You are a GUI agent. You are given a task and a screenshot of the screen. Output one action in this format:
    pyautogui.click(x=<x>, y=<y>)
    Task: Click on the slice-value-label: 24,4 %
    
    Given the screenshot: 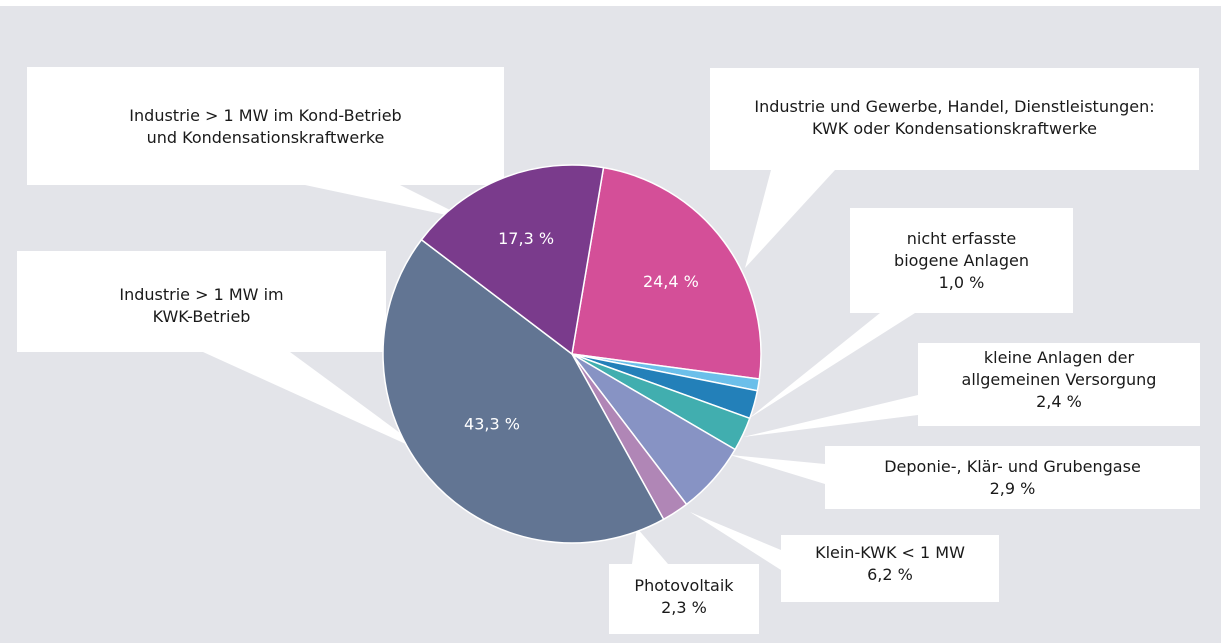 What is the action you would take?
    pyautogui.click(x=671, y=281)
    